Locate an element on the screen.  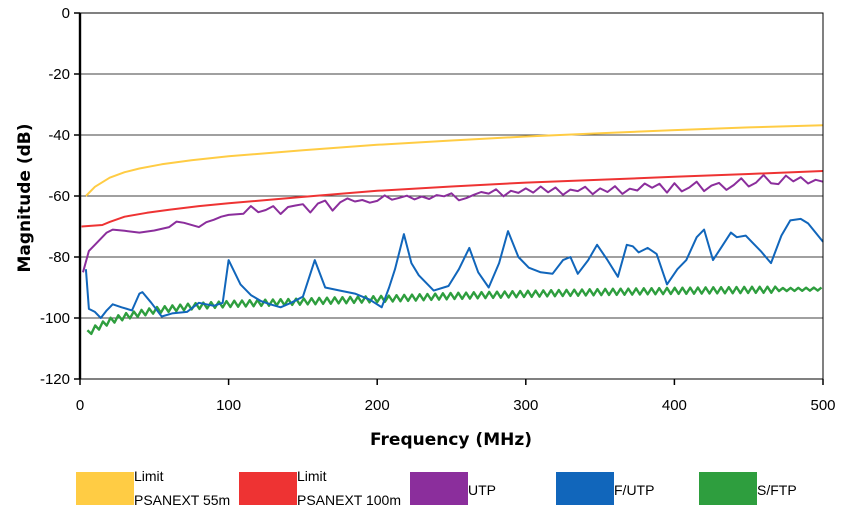
x-axis-title: Frequency (MHz) is located at coordinates (451, 440).